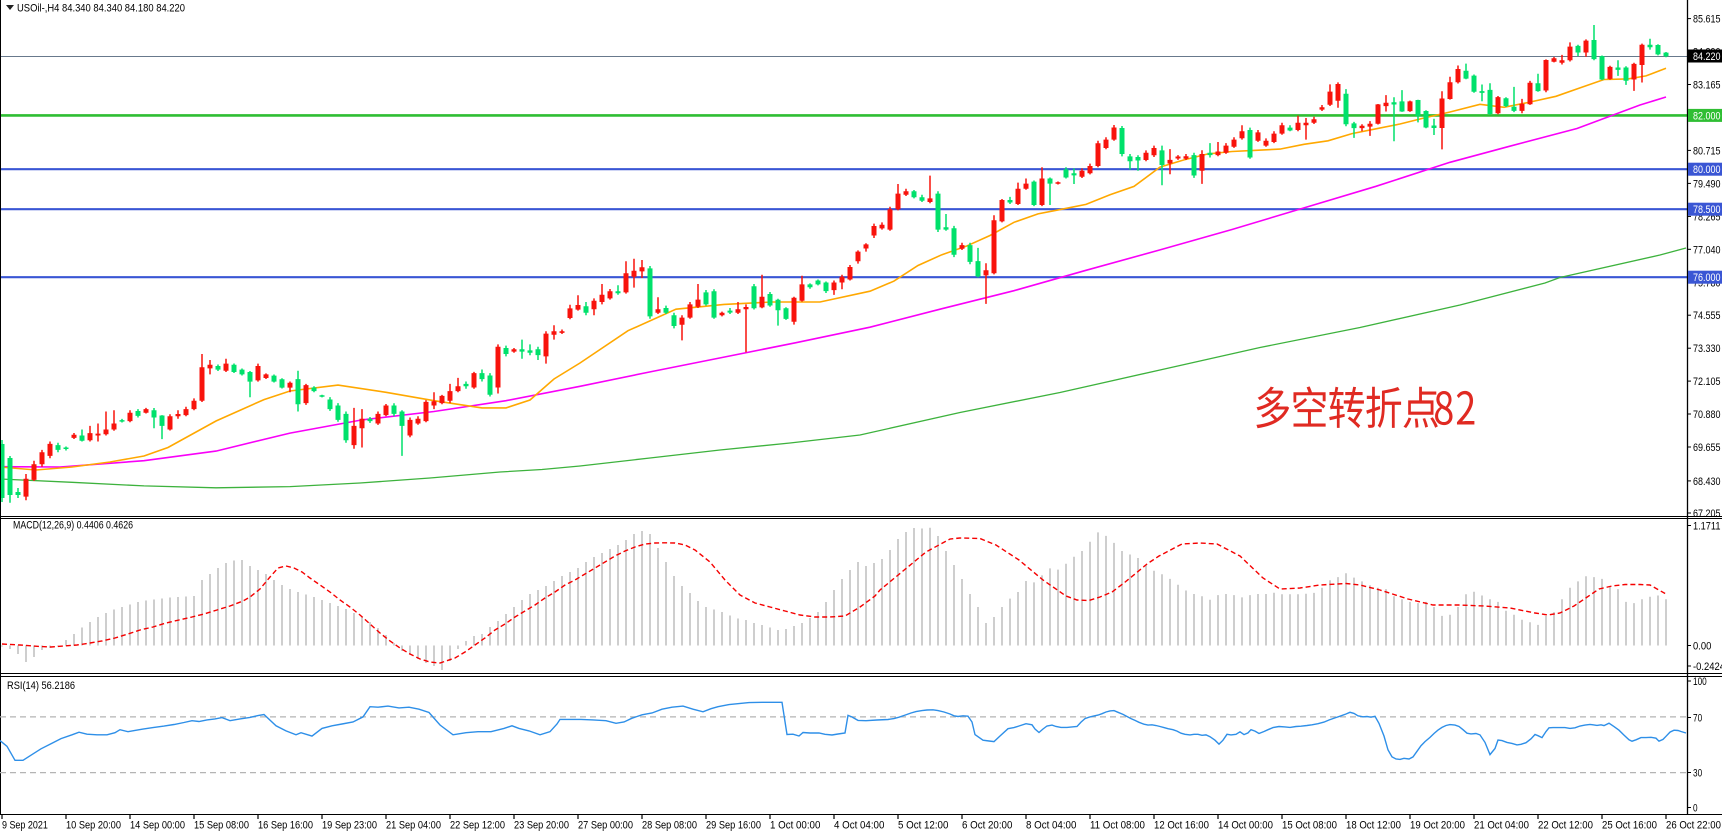  Describe the element at coordinates (1565, 826) in the screenshot. I see `svg-text: 22 Oct 12:00` at that location.